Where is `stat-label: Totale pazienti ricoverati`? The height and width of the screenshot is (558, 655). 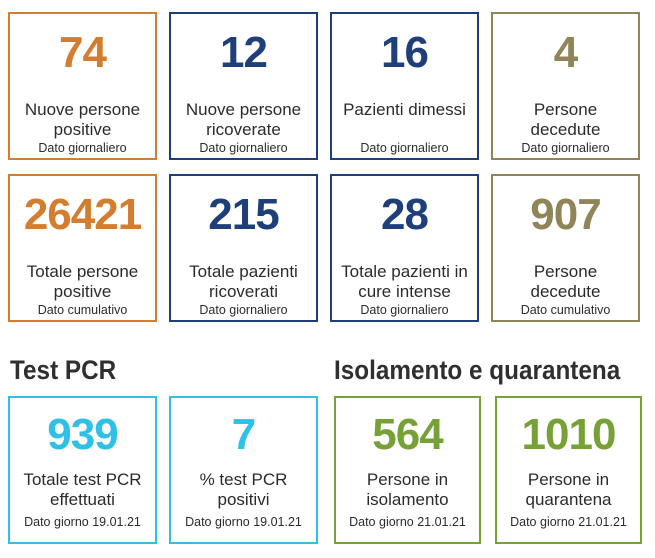
stat-label: Totale pazienti ricoverati is located at coordinates (243, 281).